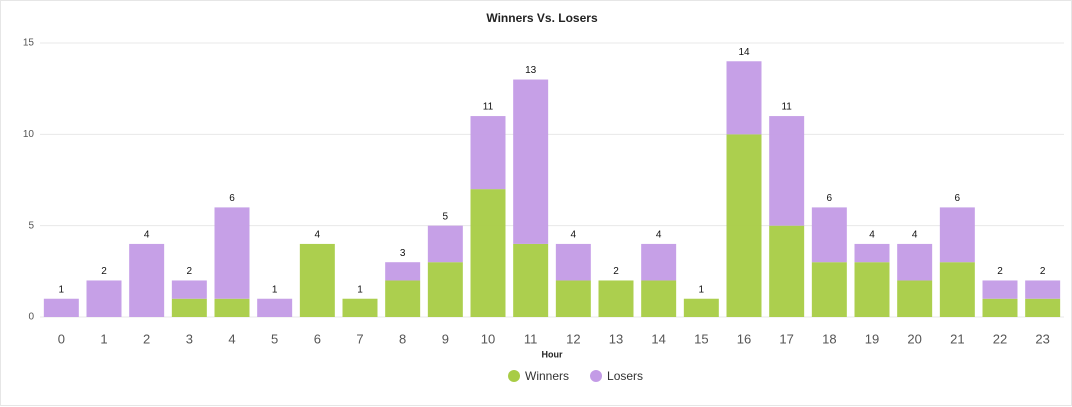 Image resolution: width=1072 pixels, height=407 pixels. What do you see at coordinates (625, 376) in the screenshot?
I see `legend-label: Losers` at bounding box center [625, 376].